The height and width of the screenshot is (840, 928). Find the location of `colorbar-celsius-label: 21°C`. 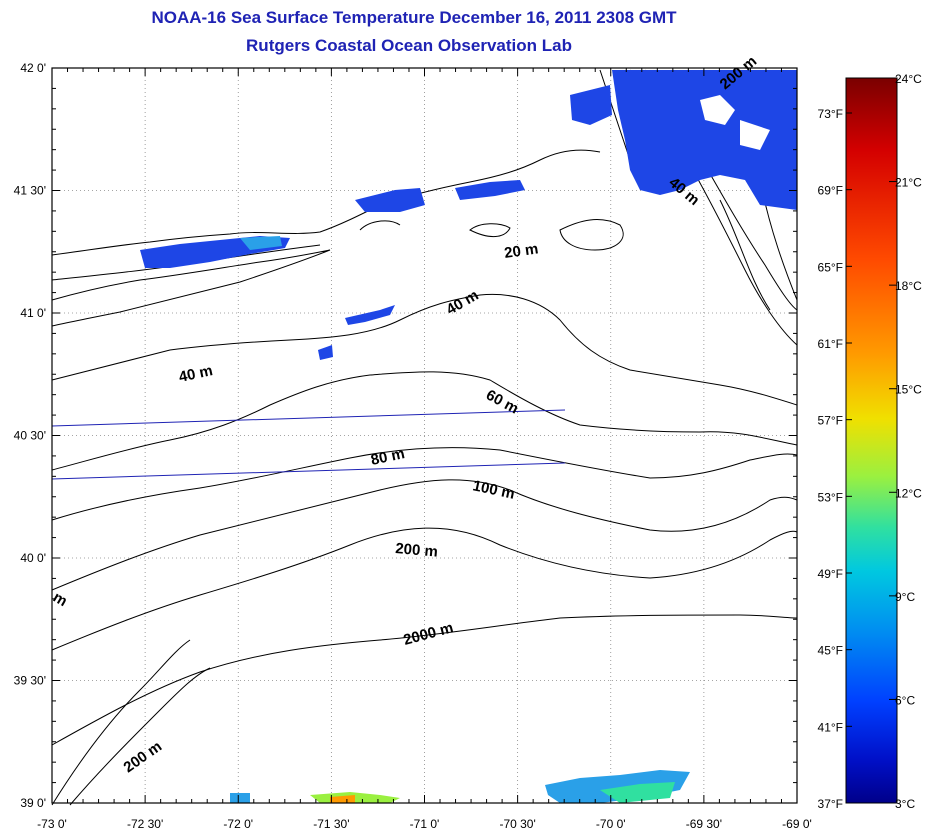

colorbar-celsius-label: 21°C is located at coordinates (908, 183).